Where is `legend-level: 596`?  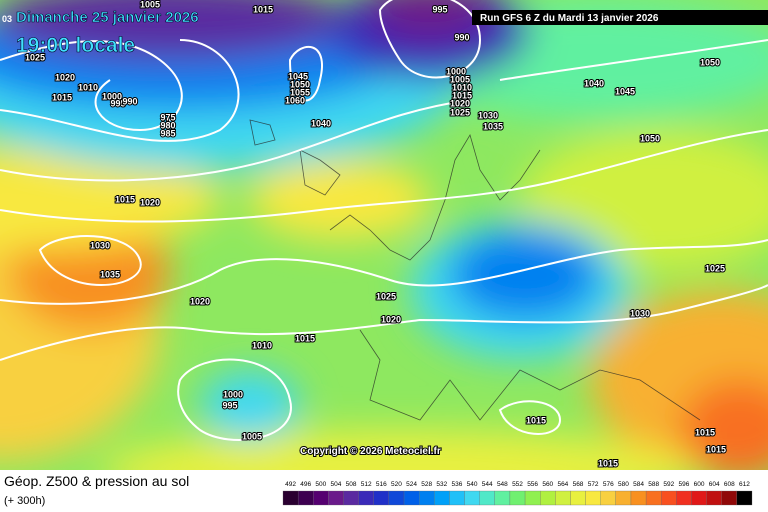 legend-level: 596 is located at coordinates (683, 484).